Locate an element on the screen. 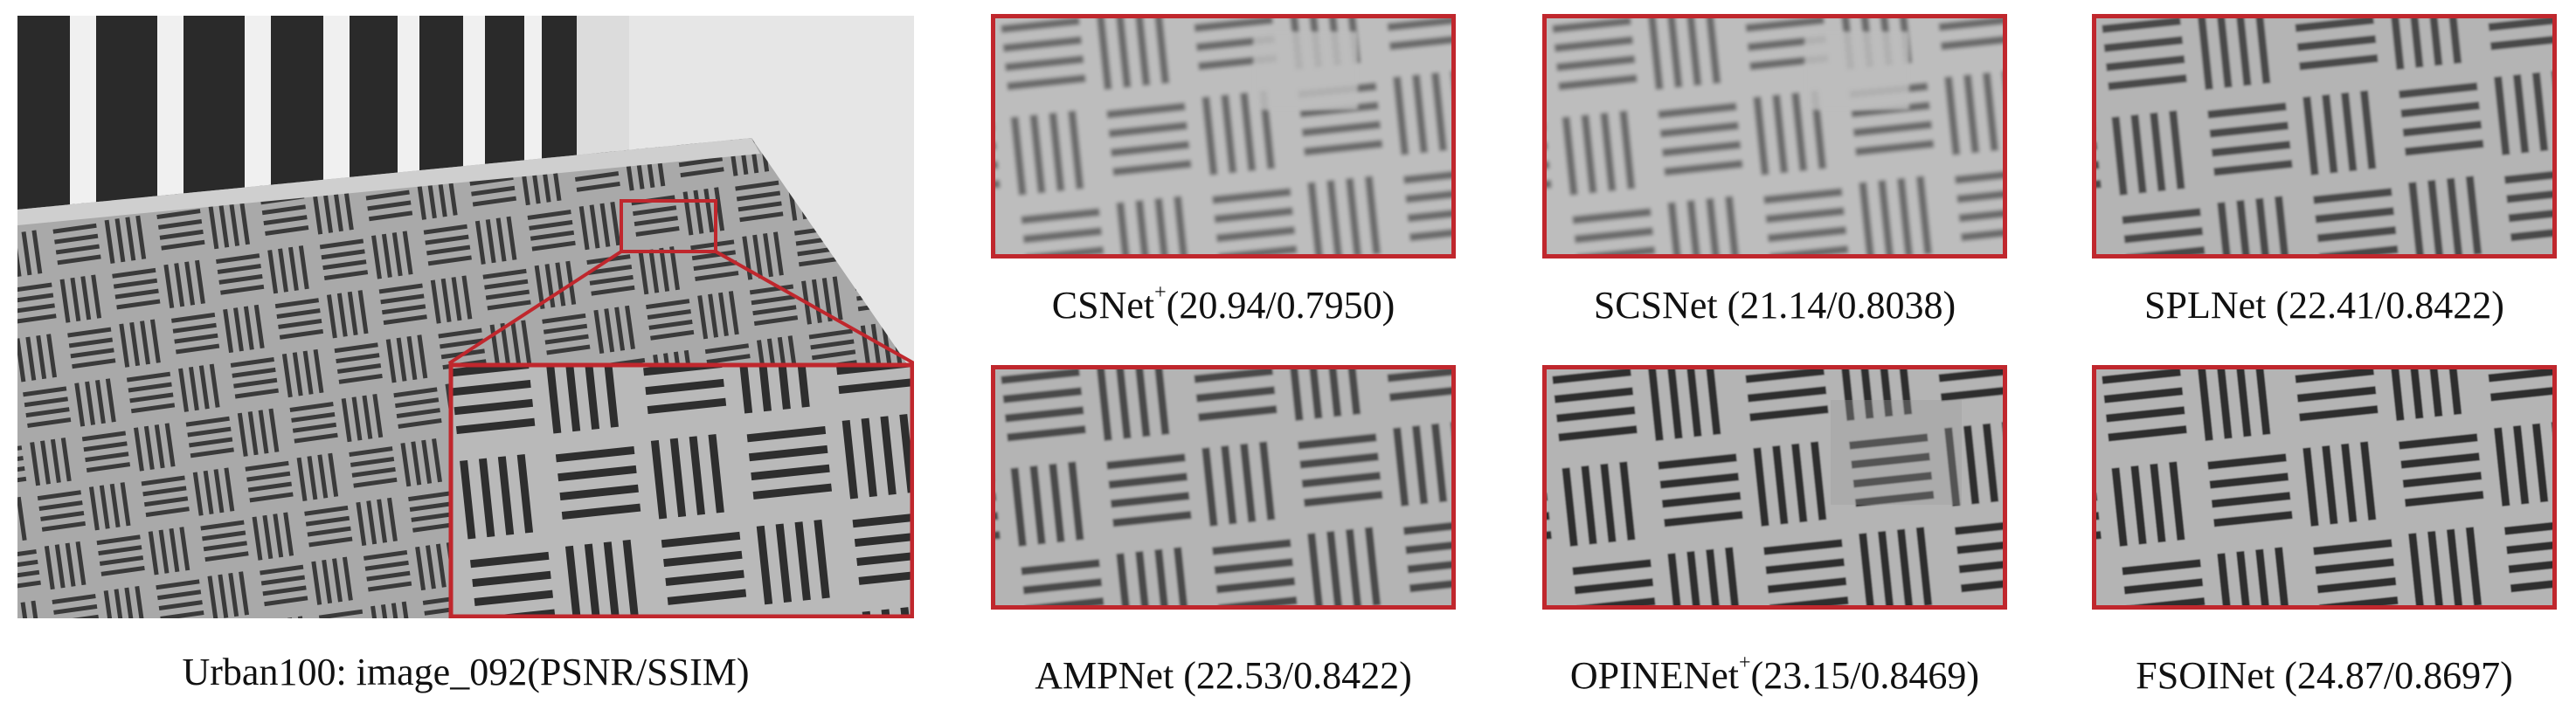 This screenshot has height=710, width=2576. crop-caption: CSNet+(20.94/0.7950) is located at coordinates (1223, 305).